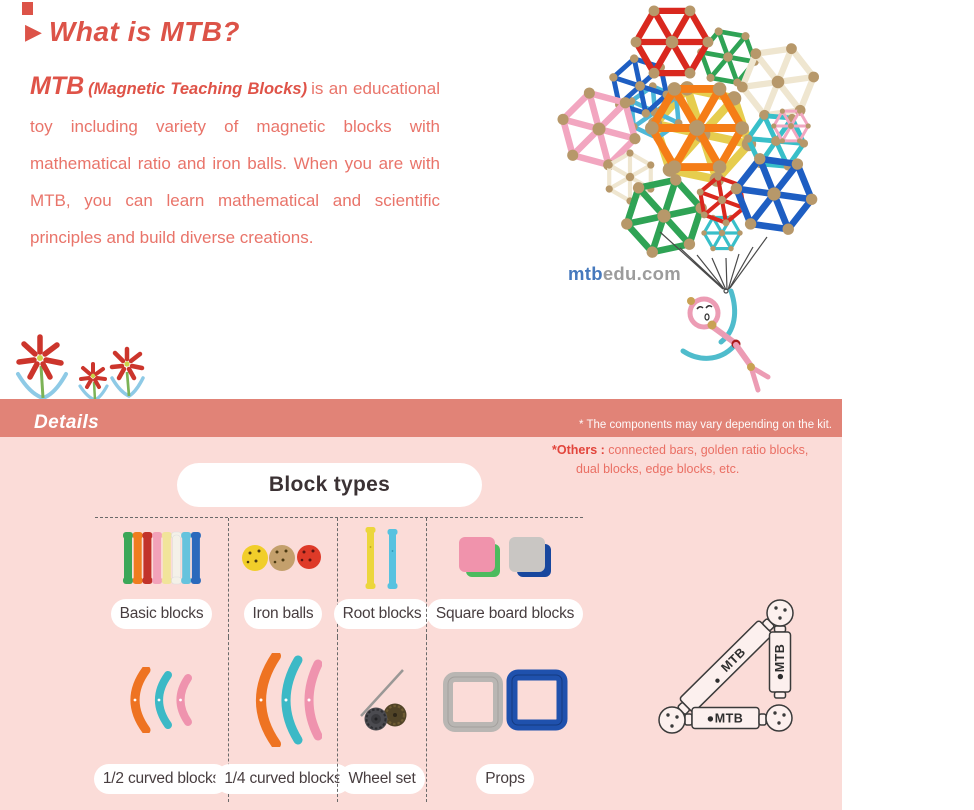 The width and height of the screenshot is (974, 810). What do you see at coordinates (67, 422) in the screenshot?
I see `details-label: Details` at bounding box center [67, 422].